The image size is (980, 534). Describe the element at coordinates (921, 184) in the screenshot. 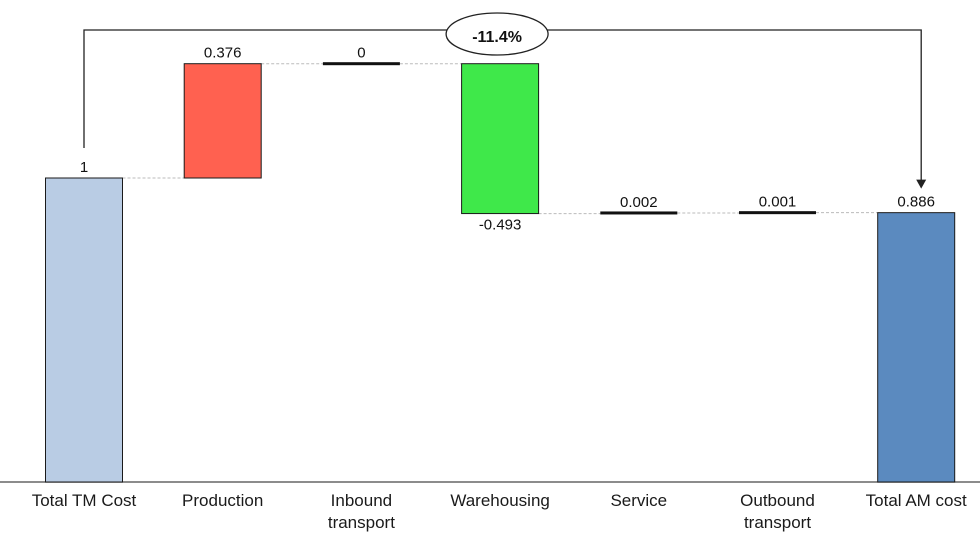

I see `total-change-arrowhead` at that location.